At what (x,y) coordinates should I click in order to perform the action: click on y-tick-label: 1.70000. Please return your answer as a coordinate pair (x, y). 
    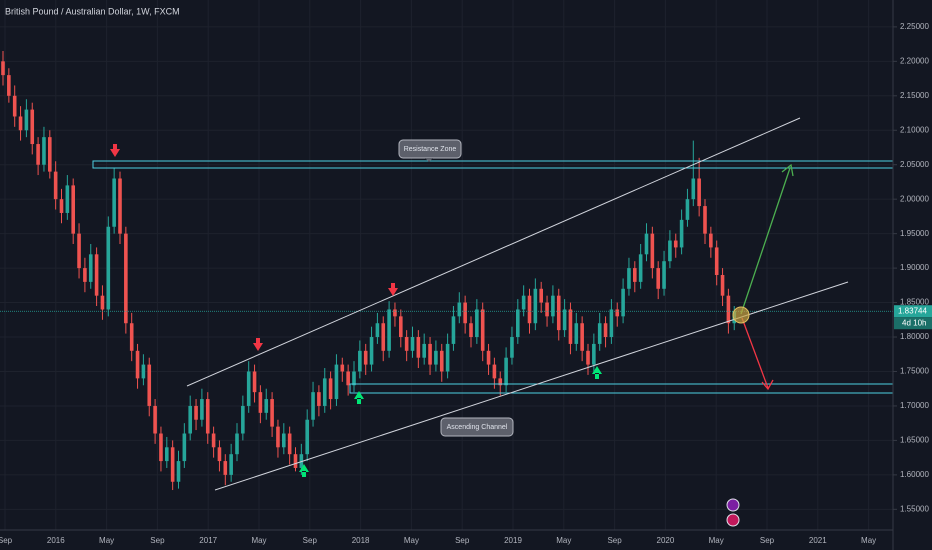
    Looking at the image, I should click on (914, 405).